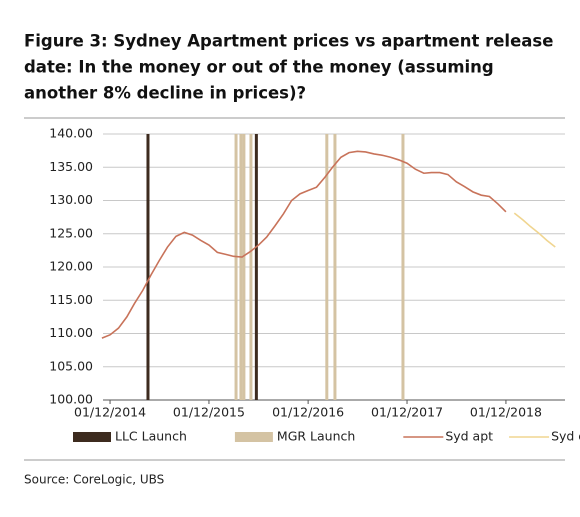  Describe the element at coordinates (151, 436) in the screenshot. I see `legend-label: LLC Launch` at that location.